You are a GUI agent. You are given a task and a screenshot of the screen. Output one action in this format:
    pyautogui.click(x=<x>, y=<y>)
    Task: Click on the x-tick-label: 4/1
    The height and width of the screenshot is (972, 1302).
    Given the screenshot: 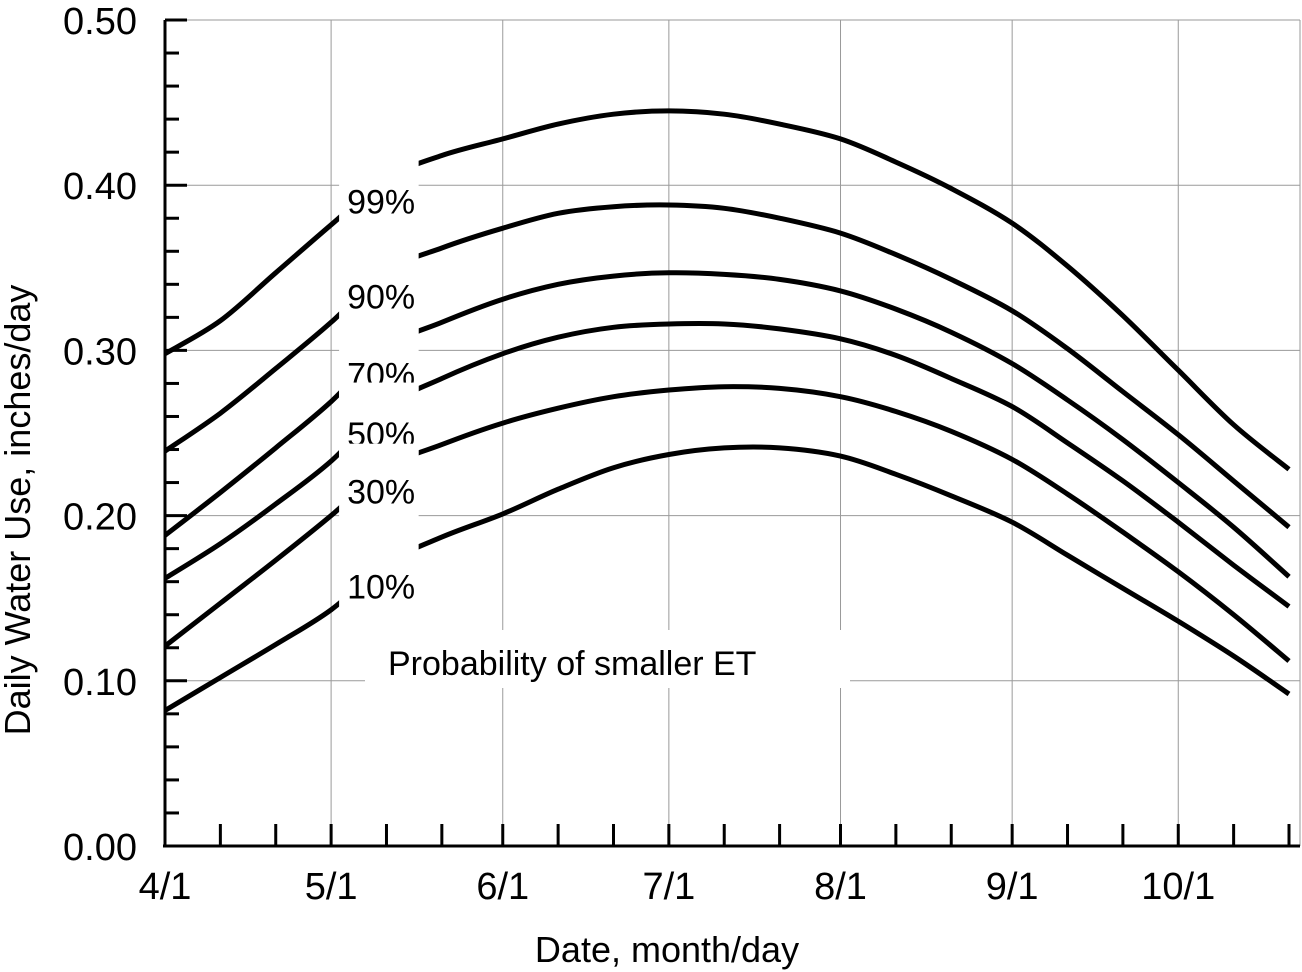 What is the action you would take?
    pyautogui.click(x=165, y=887)
    